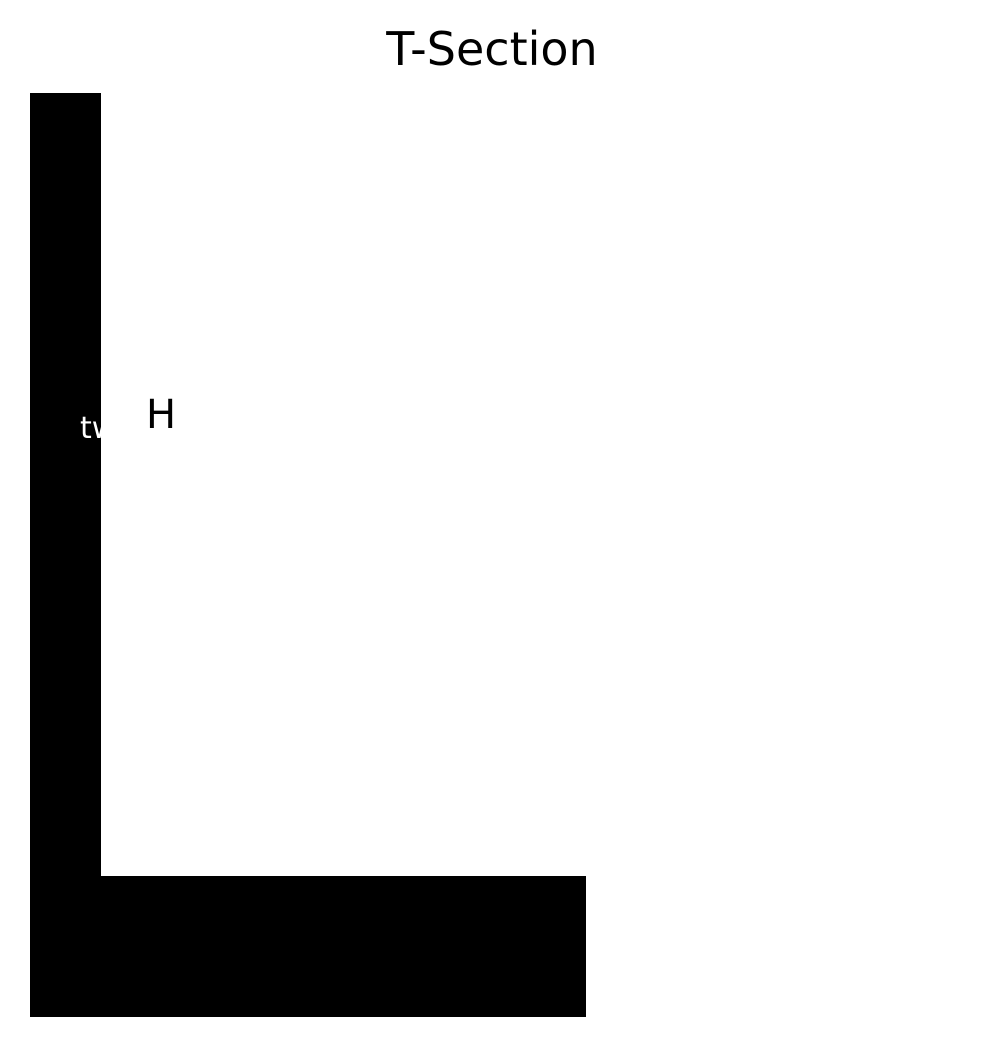 The width and height of the screenshot is (984, 1047). Describe the element at coordinates (308, 946) in the screenshot. I see `flange-rectangle` at that location.